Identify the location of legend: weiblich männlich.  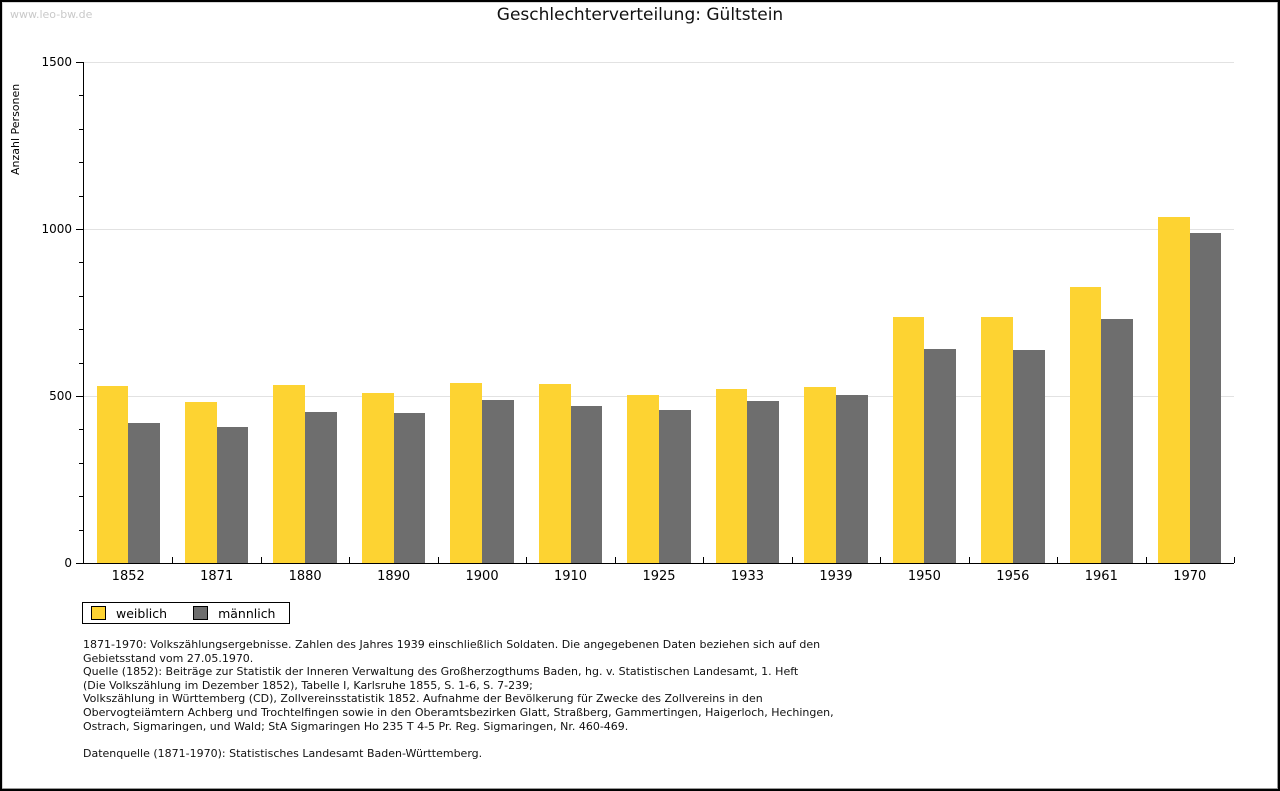
(186, 613).